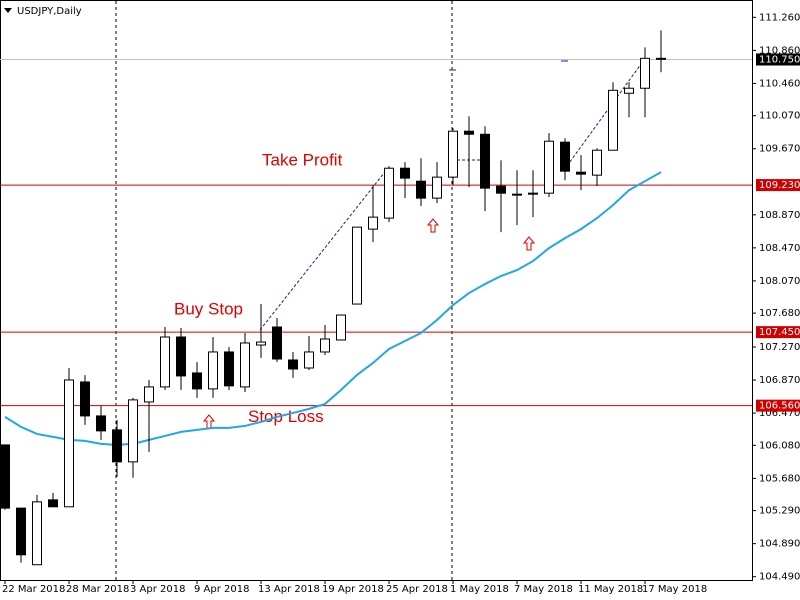  I want to click on annotation: Buy Stop, so click(208, 309).